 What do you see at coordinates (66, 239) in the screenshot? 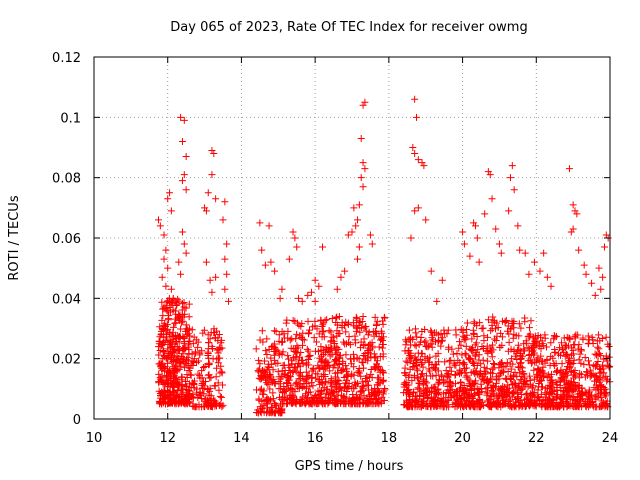
I see `y-tick-label: 0.06` at bounding box center [66, 239].